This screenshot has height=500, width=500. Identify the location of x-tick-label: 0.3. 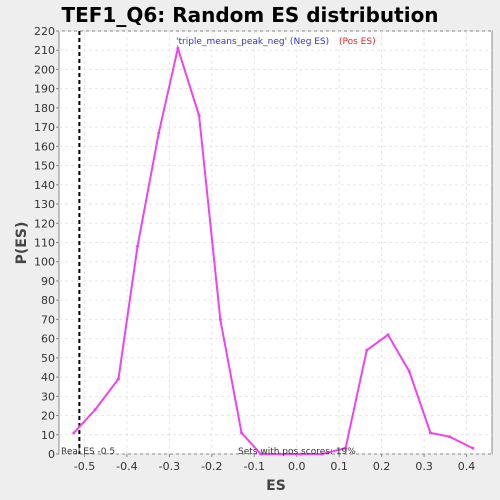
(424, 466).